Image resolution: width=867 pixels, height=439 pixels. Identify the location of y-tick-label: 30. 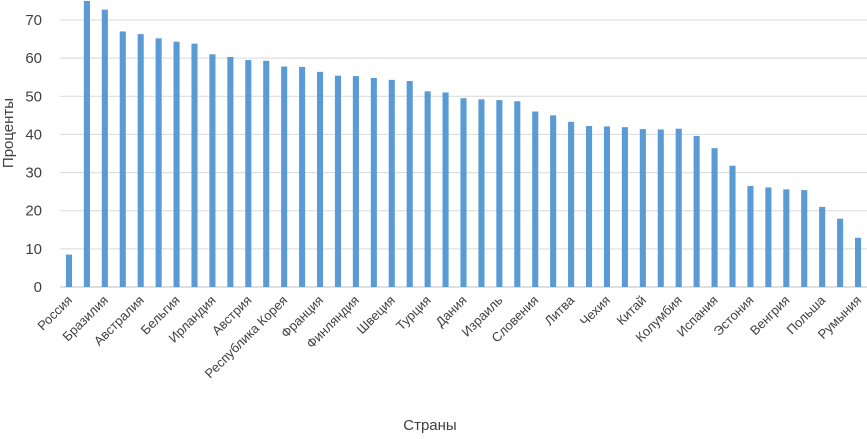
(33, 173).